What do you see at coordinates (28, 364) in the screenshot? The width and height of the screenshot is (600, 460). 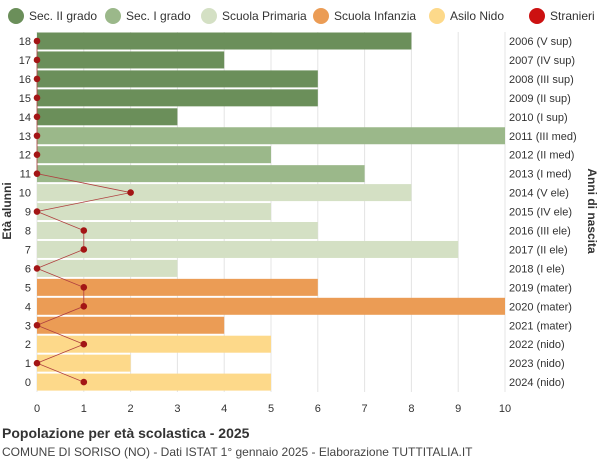 I see `age-tick-label: 1` at bounding box center [28, 364].